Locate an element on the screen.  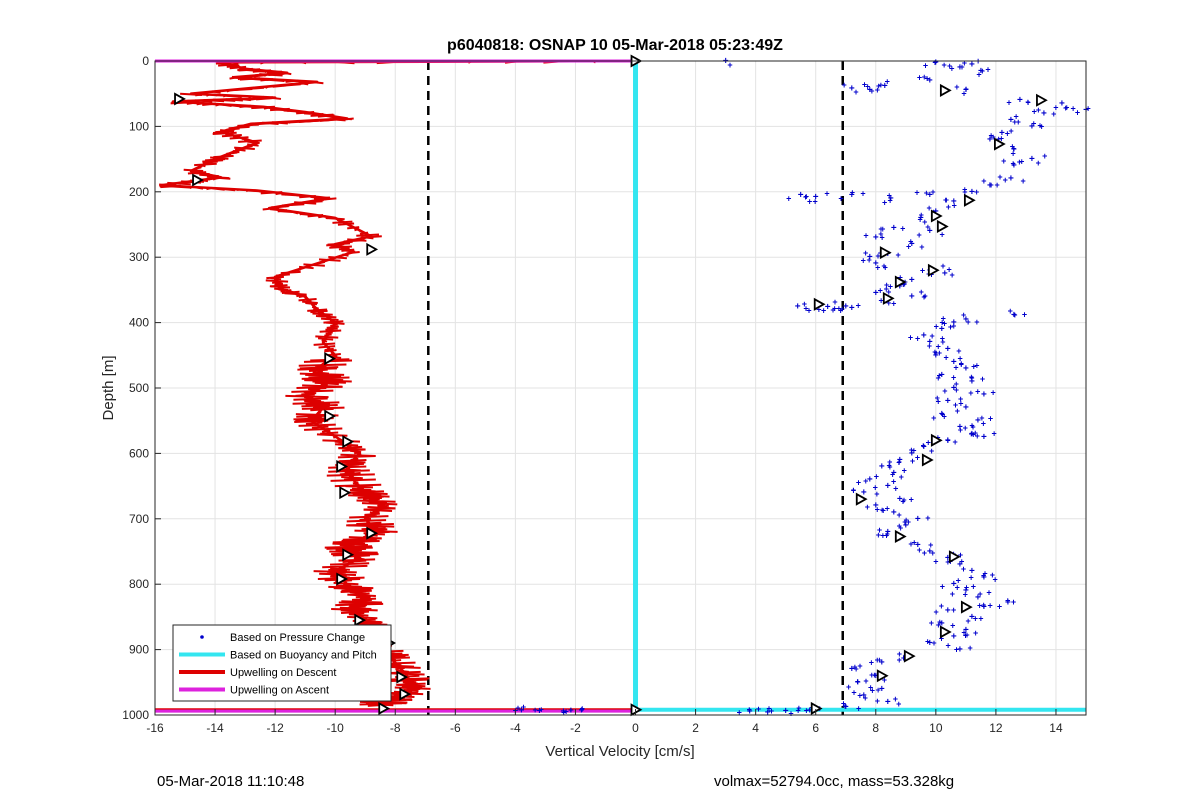
x-tick-label: -8 is located at coordinates (395, 728).